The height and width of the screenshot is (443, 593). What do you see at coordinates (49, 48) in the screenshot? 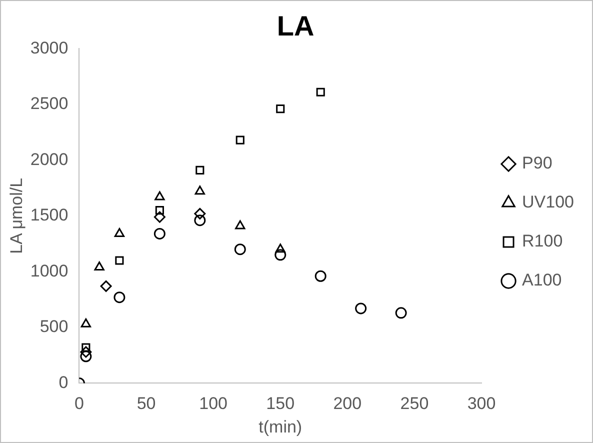
I see `y-tick-label: 3000` at bounding box center [49, 48].